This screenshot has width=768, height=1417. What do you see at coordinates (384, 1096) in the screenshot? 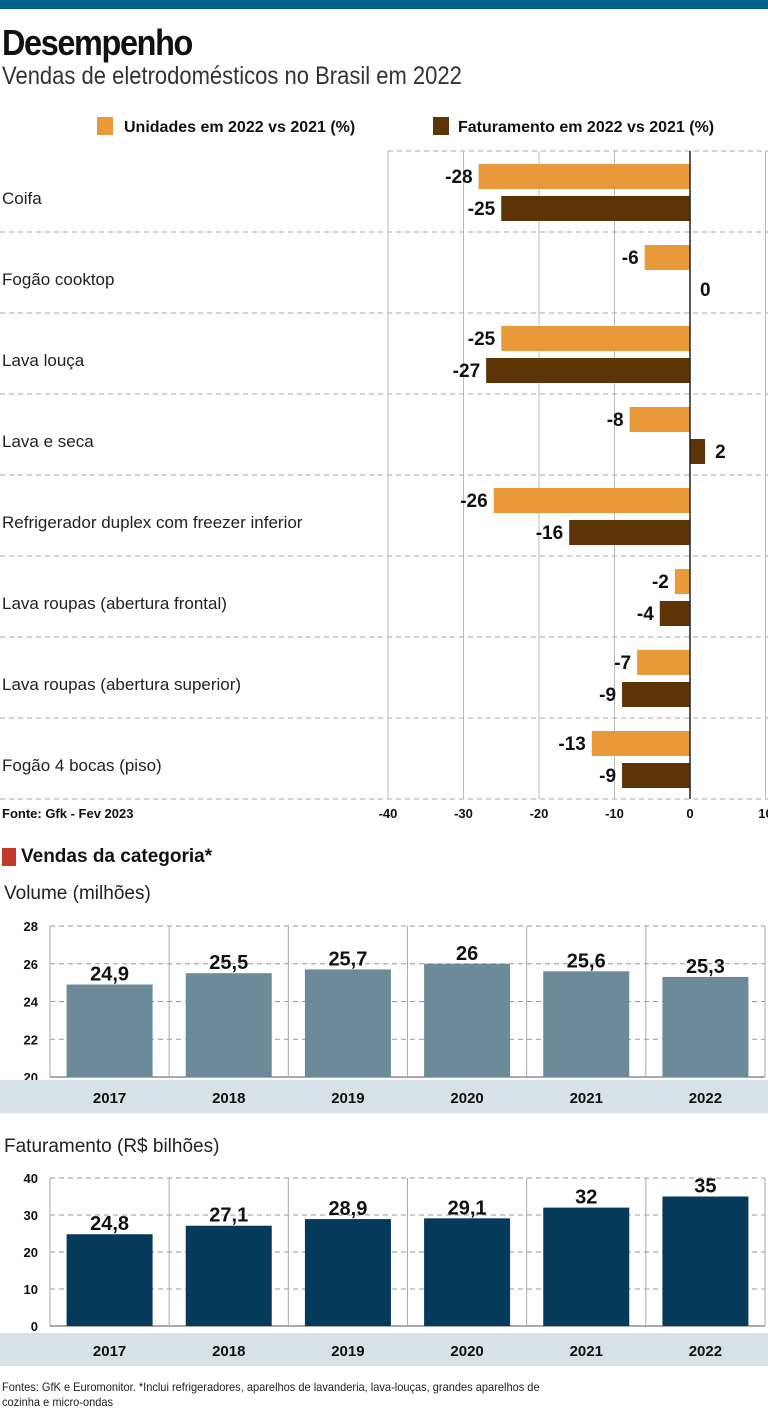
I see `volume-category-band` at bounding box center [384, 1096].